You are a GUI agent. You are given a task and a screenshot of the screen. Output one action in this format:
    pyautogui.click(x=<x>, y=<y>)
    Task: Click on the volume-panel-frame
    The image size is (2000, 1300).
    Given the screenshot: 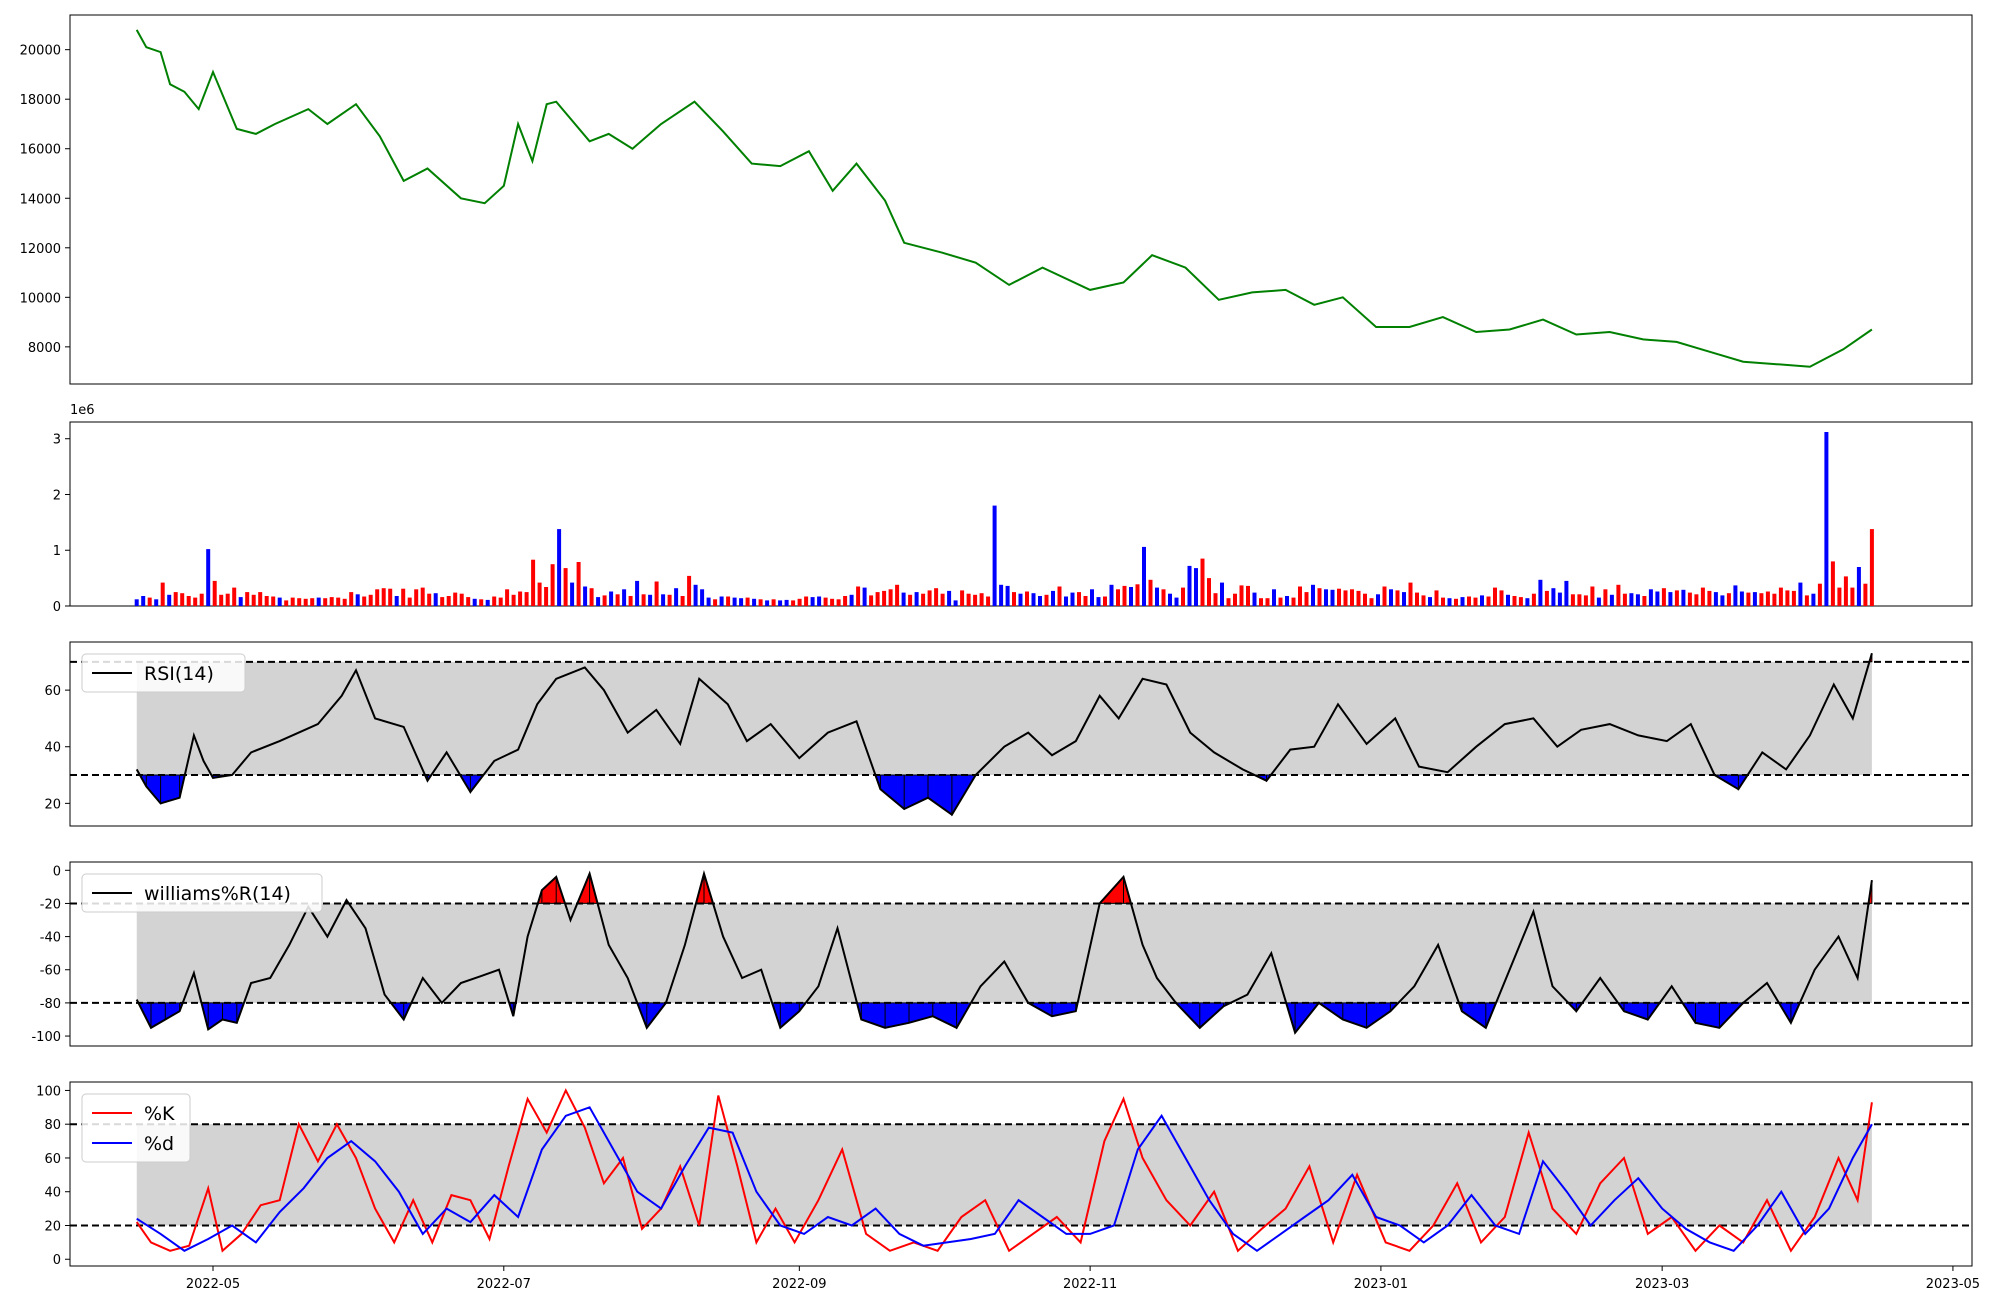 What is the action you would take?
    pyautogui.click(x=1021, y=514)
    